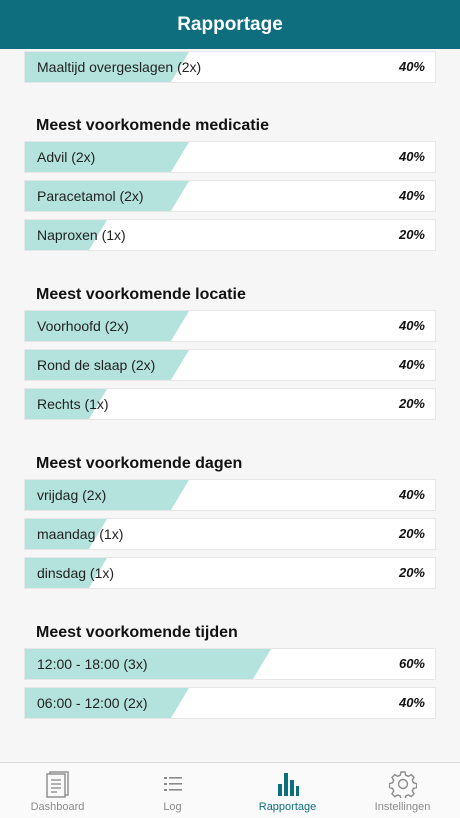  Describe the element at coordinates (230, 67) in the screenshot. I see `report-row: Maaltijd overgeslagen (2x) 40%` at that location.